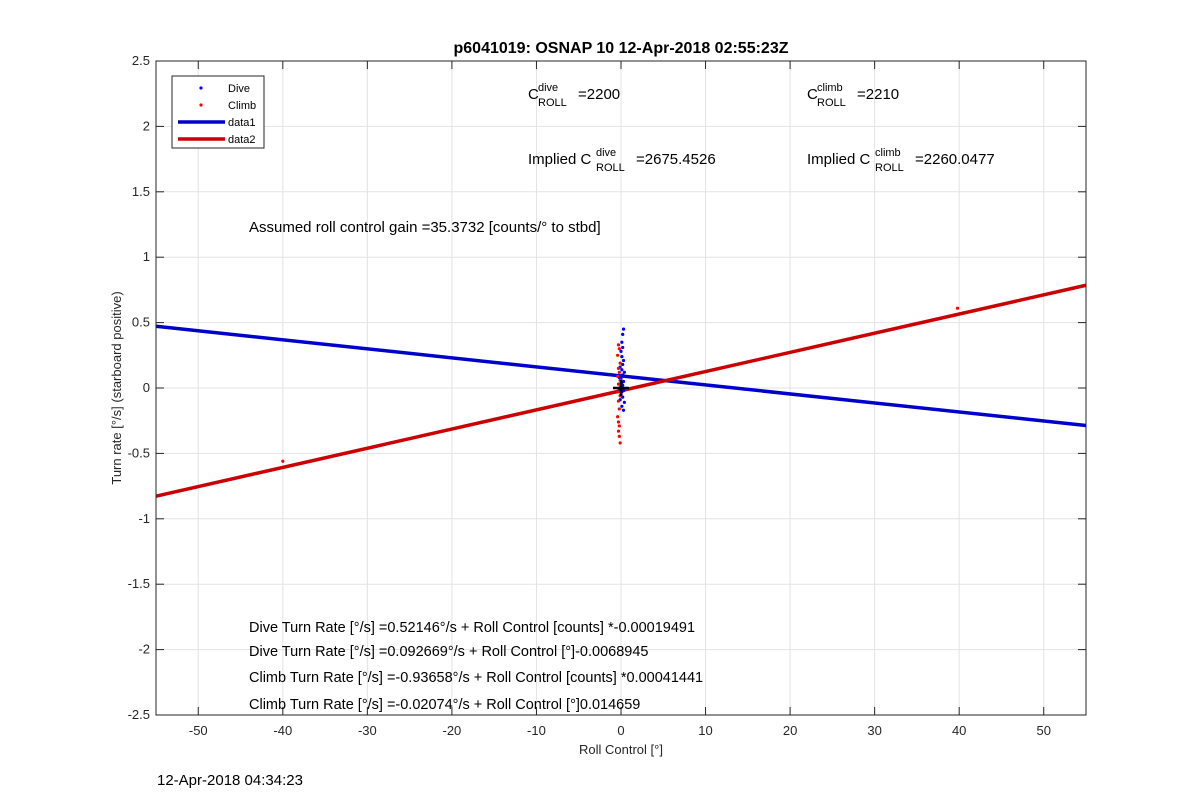 This screenshot has width=1200, height=804. Describe the element at coordinates (574, 95) in the screenshot. I see `annotation-c-roll-dive: C dive ROLL =2200` at that location.